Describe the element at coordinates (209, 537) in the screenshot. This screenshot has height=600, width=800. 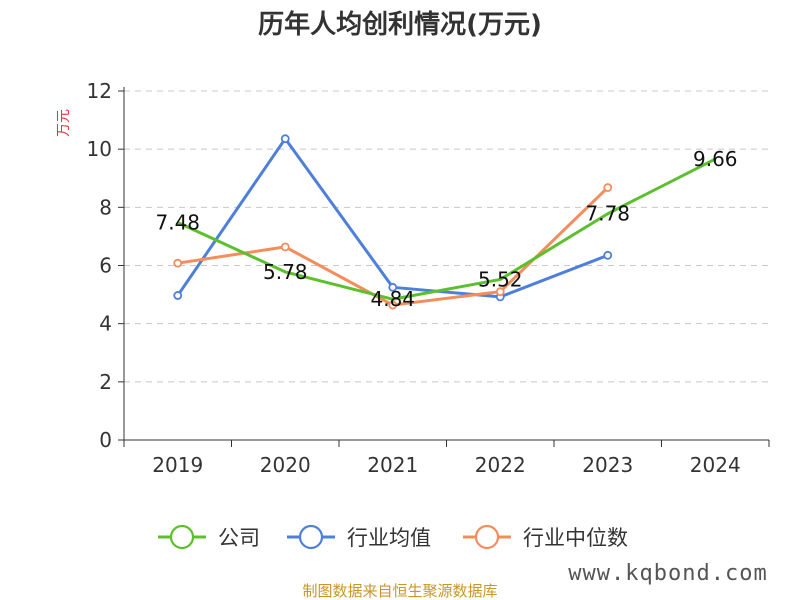
I see `legend-item: 公司` at that location.